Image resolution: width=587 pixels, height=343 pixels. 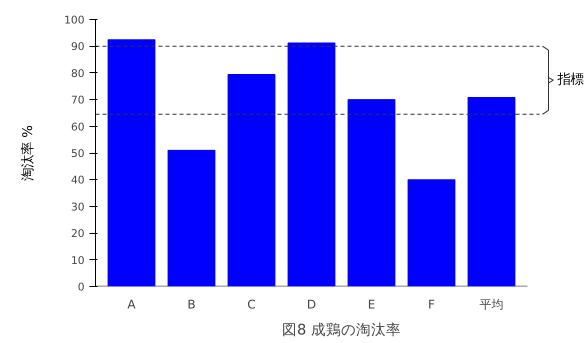 I want to click on y-tick-label: 20, so click(x=77, y=233).